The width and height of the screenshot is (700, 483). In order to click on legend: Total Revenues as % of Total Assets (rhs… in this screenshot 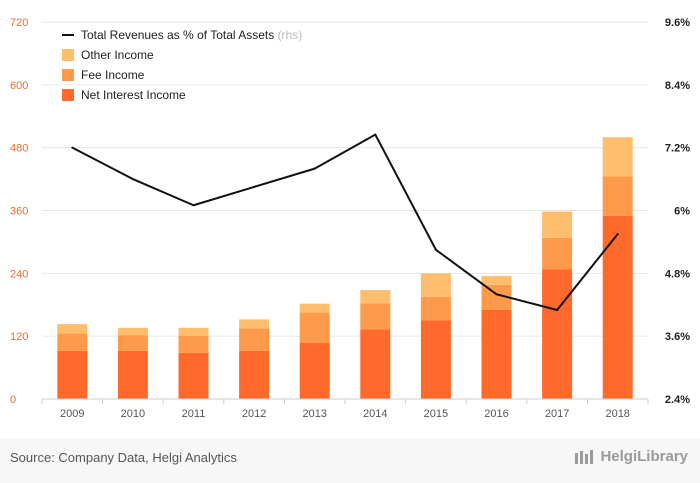, I will do `click(182, 65)`.